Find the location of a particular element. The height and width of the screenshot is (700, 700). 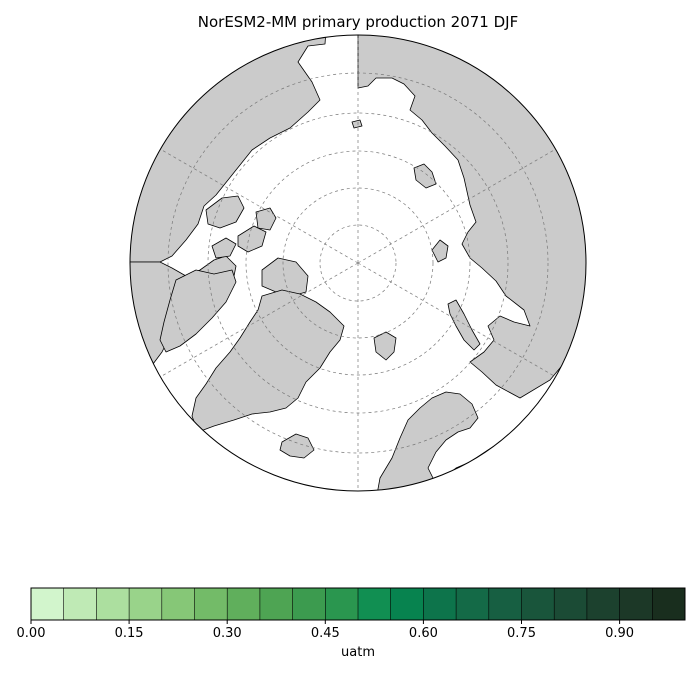

colorbar-tick-label: 0.90 is located at coordinates (619, 633).